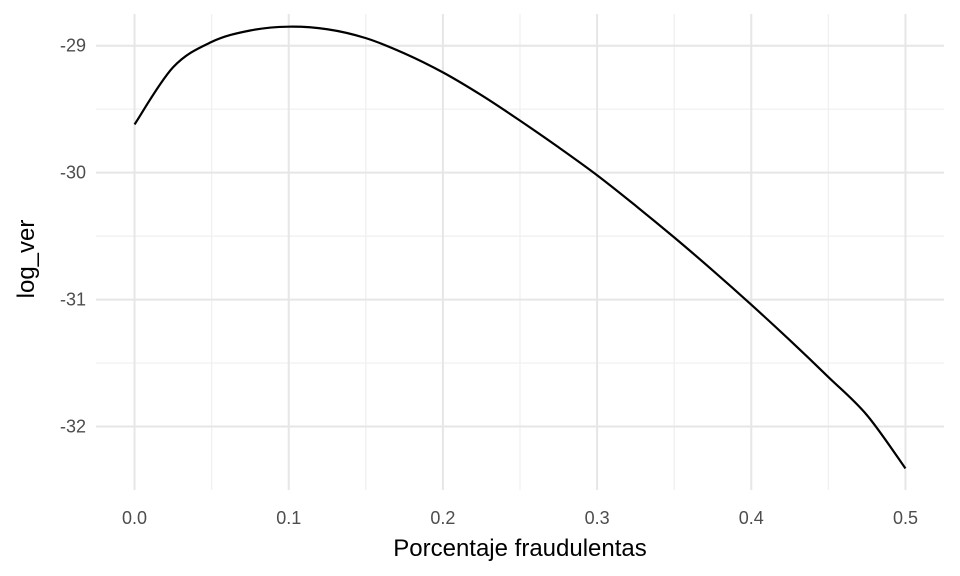 The height and width of the screenshot is (576, 960). Describe the element at coordinates (442, 518) in the screenshot. I see `x-tick-label-2: 0.2` at that location.